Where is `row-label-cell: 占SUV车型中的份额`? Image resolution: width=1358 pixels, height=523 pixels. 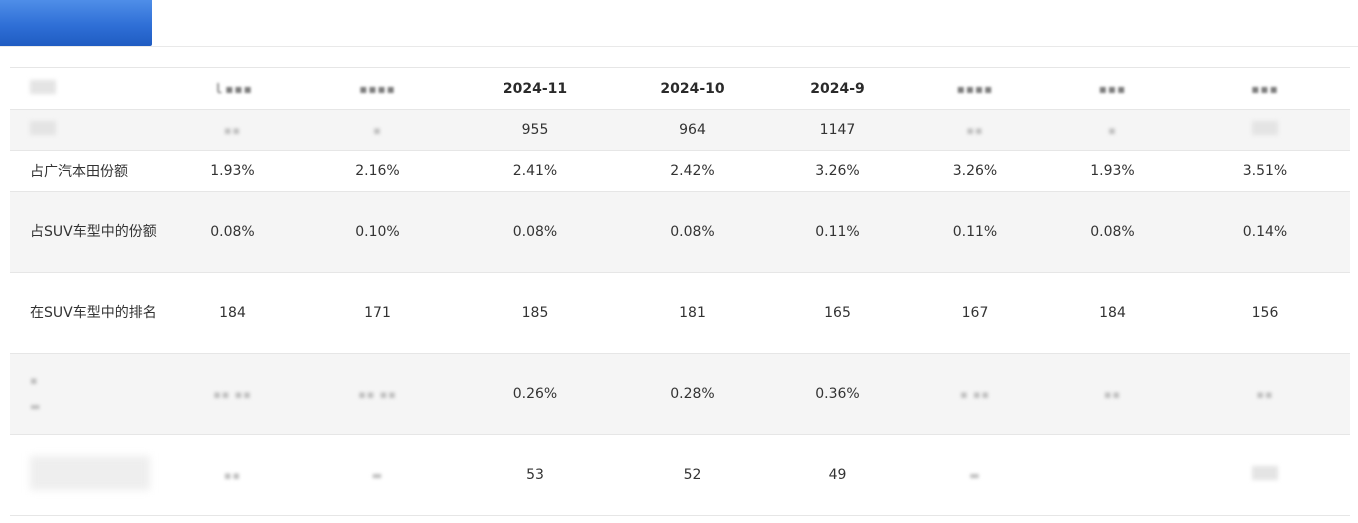
row-label-cell: 占SUV车型中的份额 is located at coordinates (87, 232).